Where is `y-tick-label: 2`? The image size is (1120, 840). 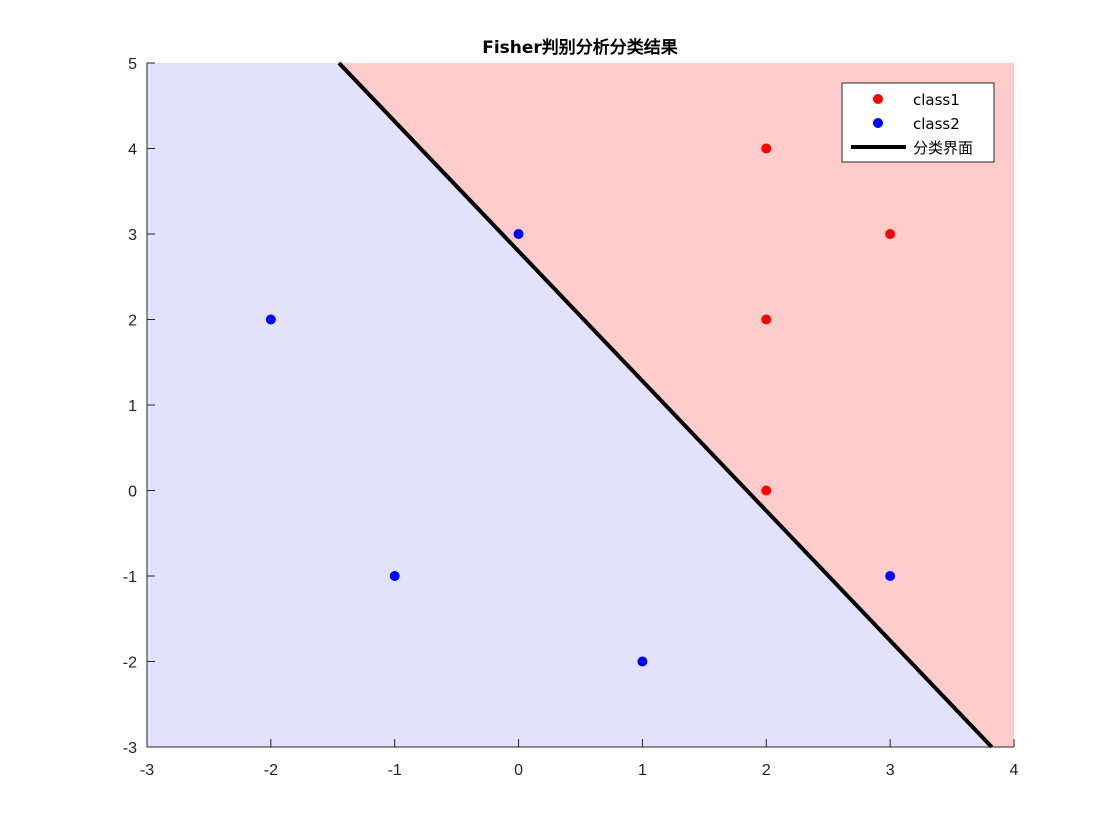 y-tick-label: 2 is located at coordinates (132, 321).